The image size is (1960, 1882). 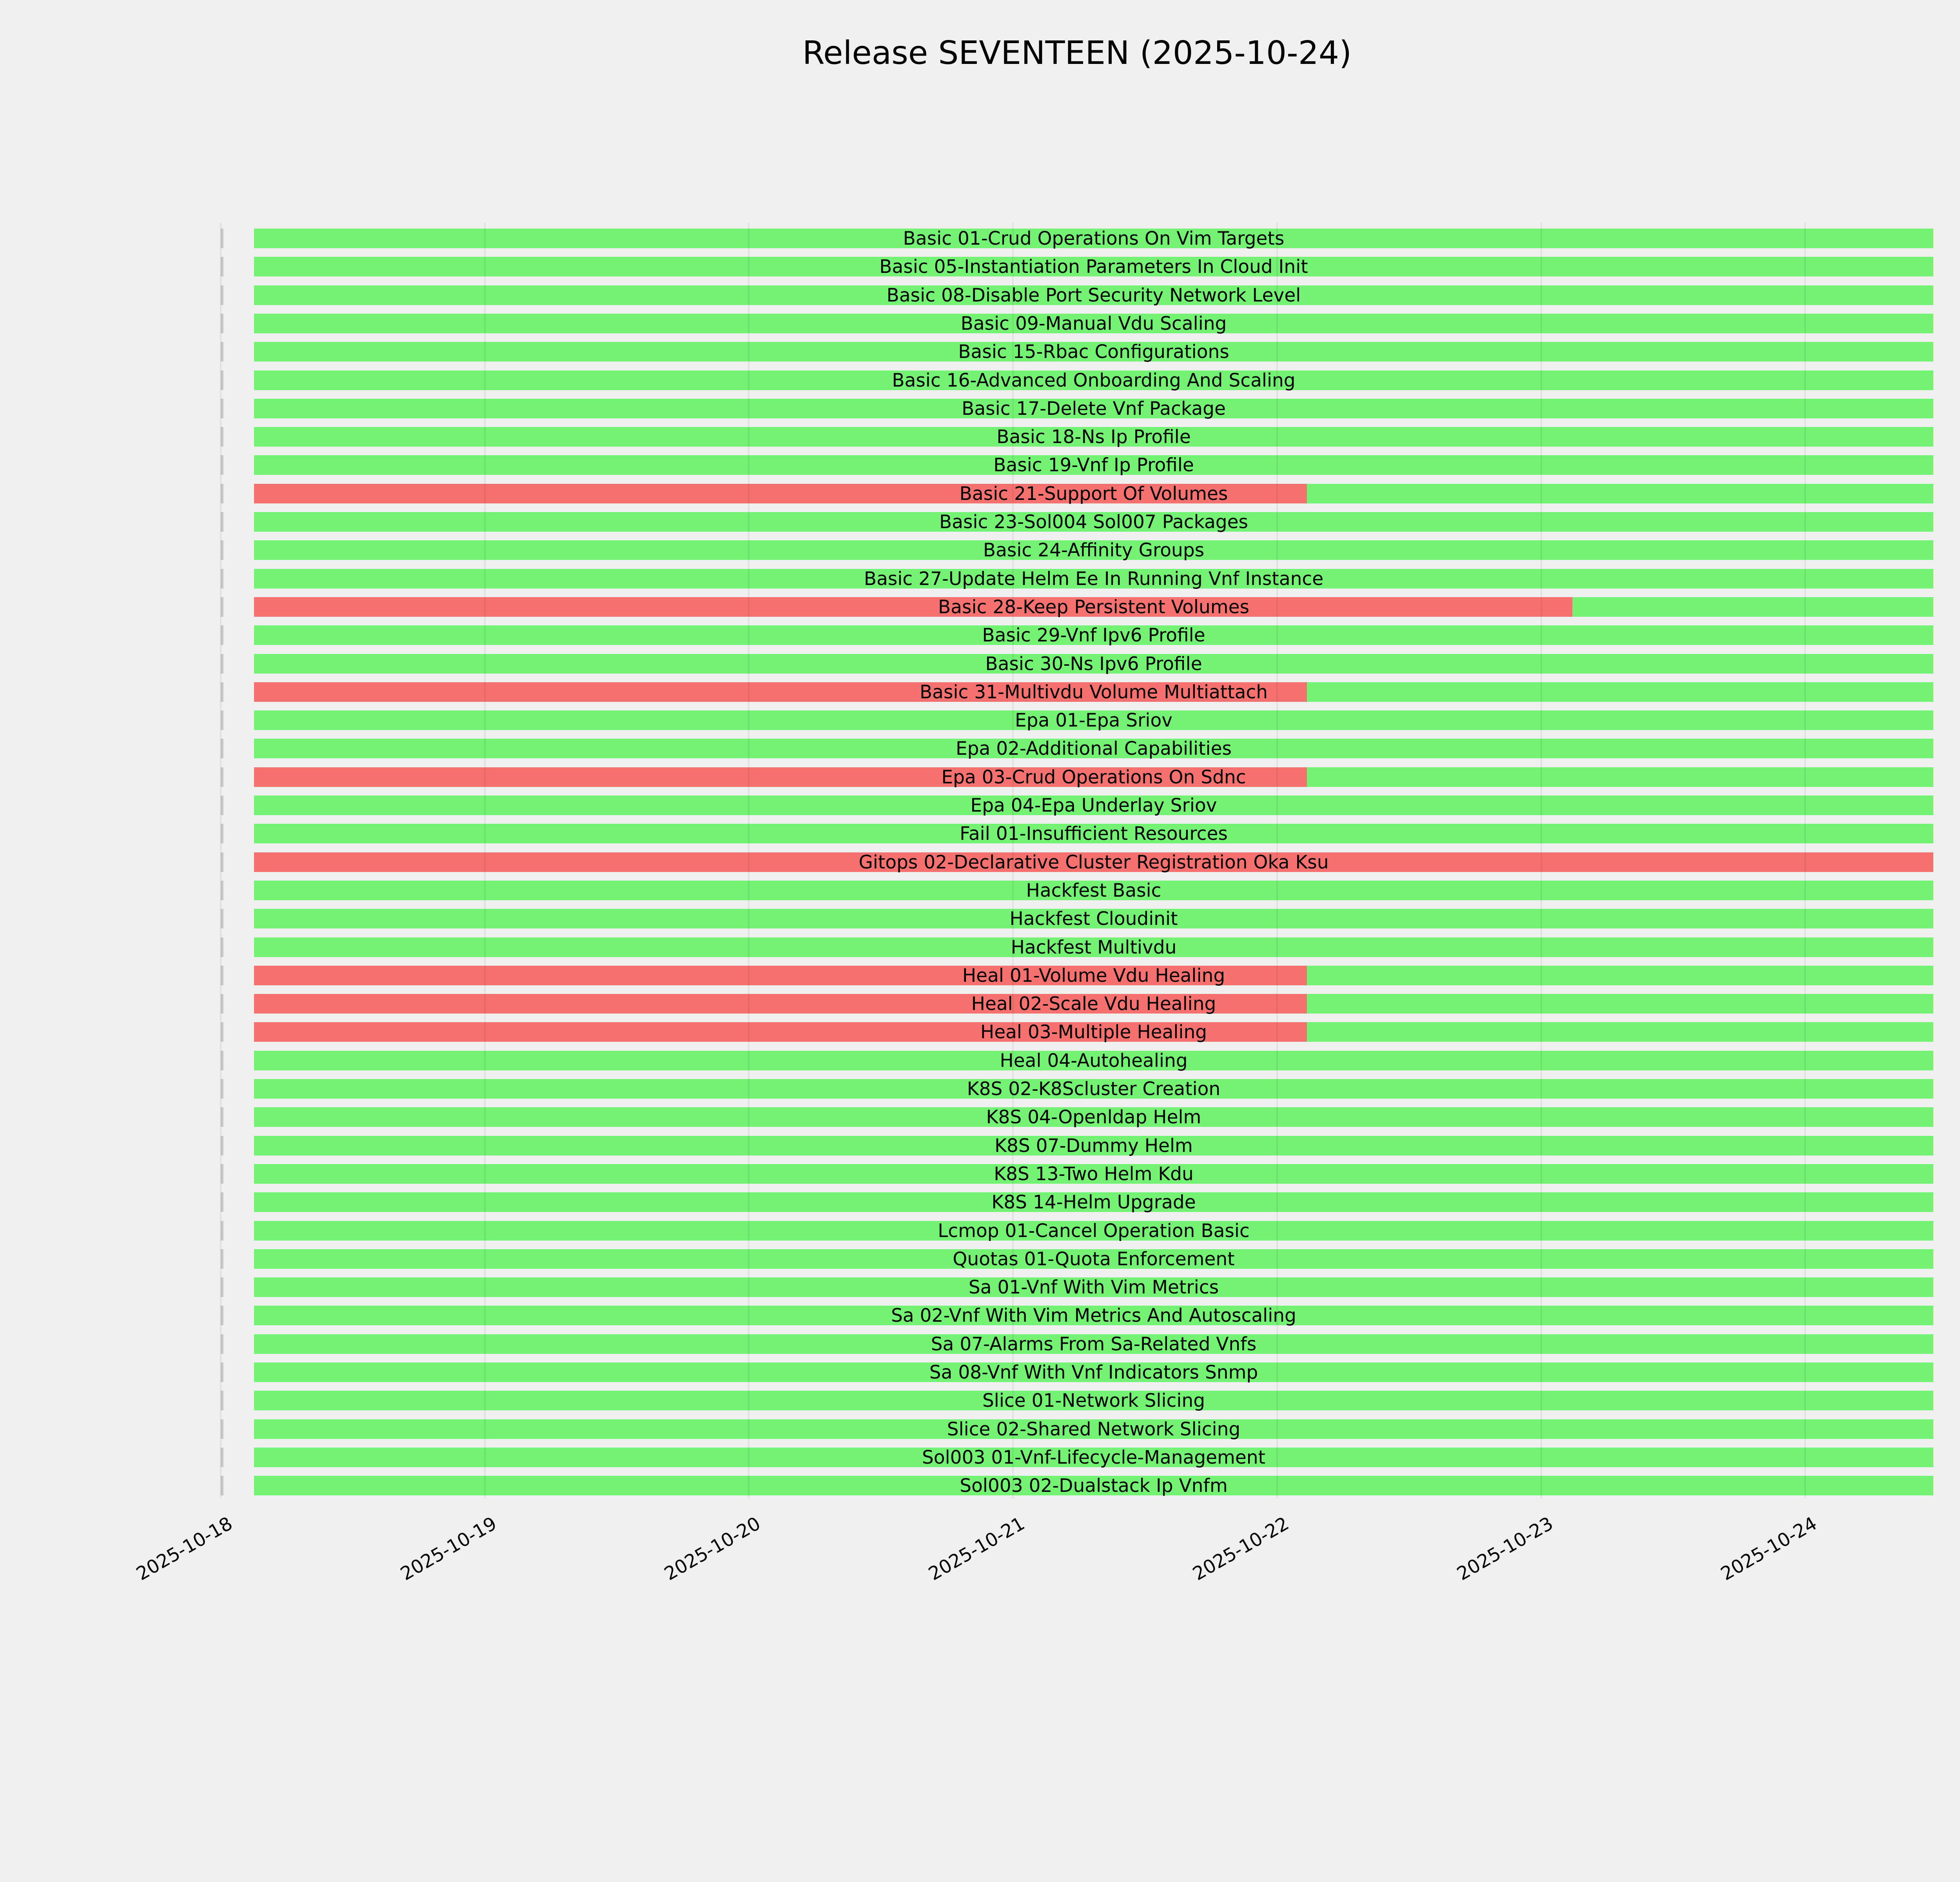 I want to click on task-label: Hackfest Cloudinit, so click(x=1093, y=919).